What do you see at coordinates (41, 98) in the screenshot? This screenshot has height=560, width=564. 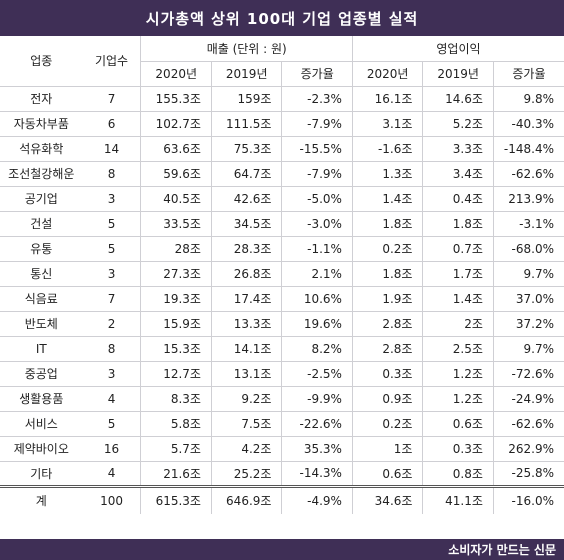 I see `cell-industry: 전자` at bounding box center [41, 98].